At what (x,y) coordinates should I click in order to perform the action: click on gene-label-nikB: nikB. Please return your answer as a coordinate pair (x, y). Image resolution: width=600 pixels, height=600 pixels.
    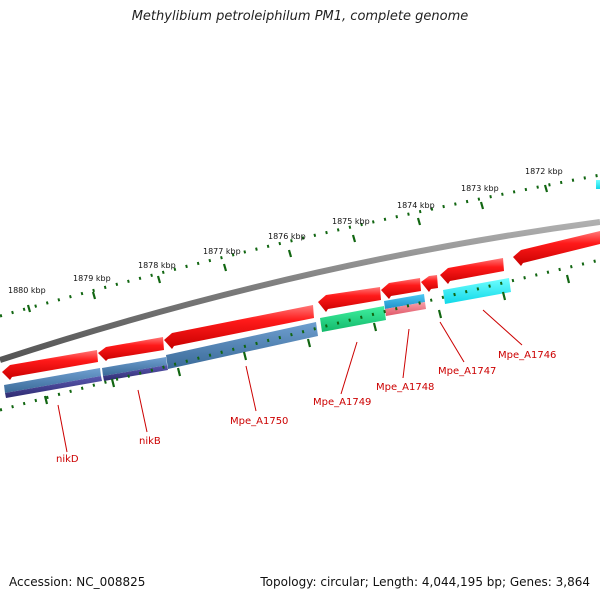
    Looking at the image, I should click on (150, 441).